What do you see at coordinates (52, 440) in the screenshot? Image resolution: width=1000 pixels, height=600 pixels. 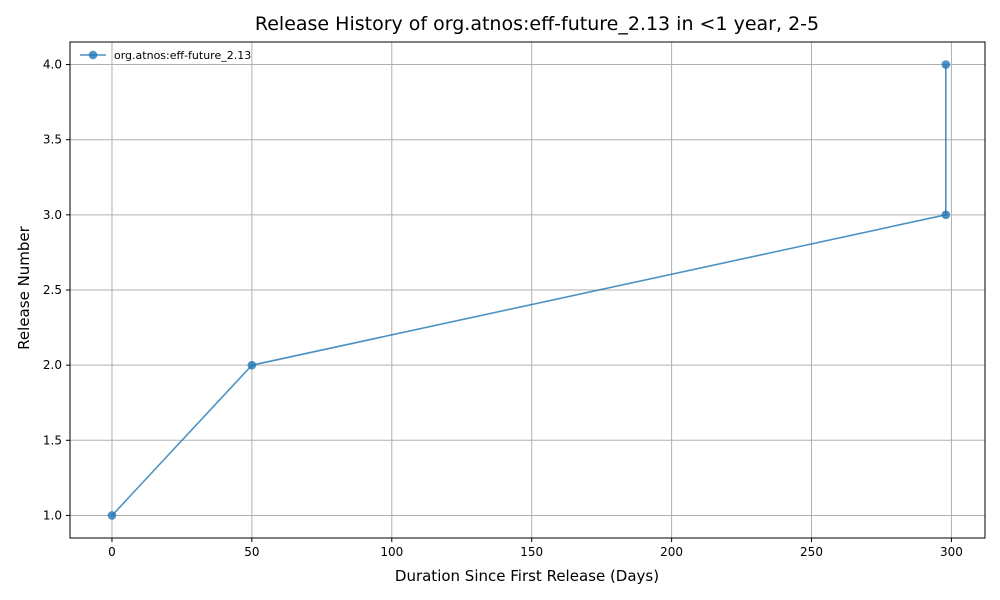 I see `y-tick-label: 1.5` at bounding box center [52, 440].